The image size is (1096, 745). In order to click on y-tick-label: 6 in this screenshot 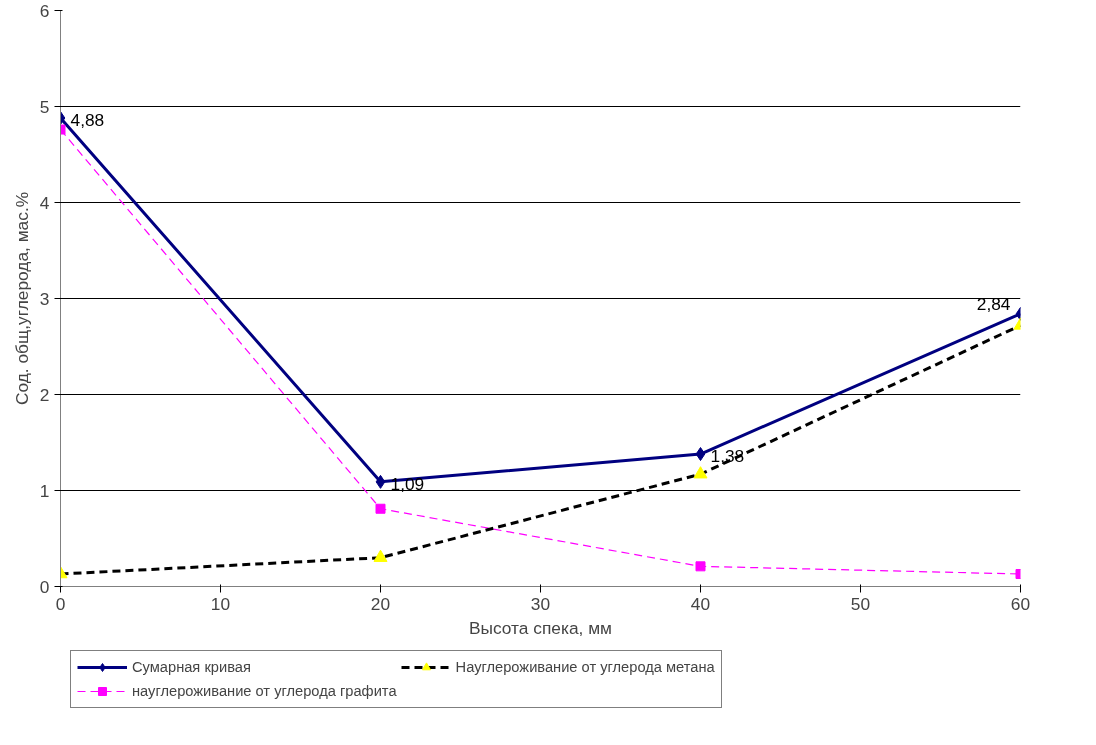, I will do `click(44, 10)`.